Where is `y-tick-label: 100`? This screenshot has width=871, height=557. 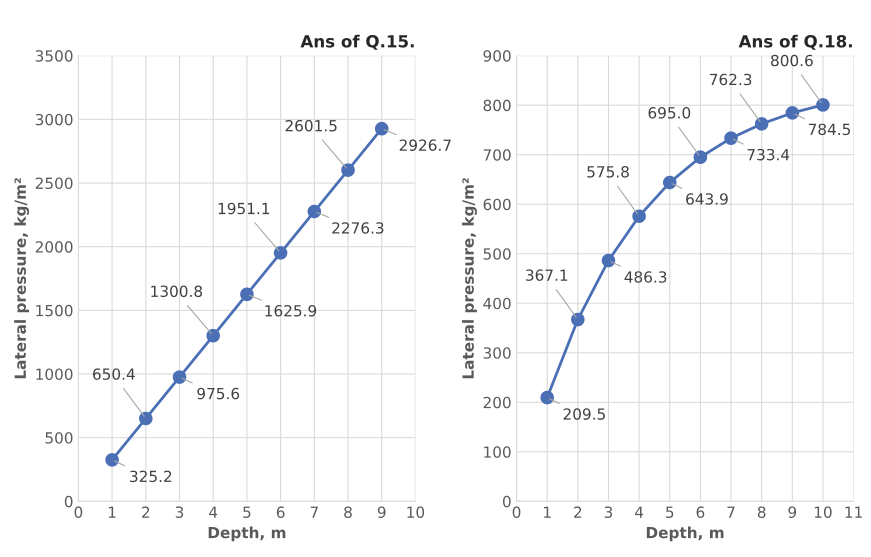 y-tick-label: 100 is located at coordinates (497, 452).